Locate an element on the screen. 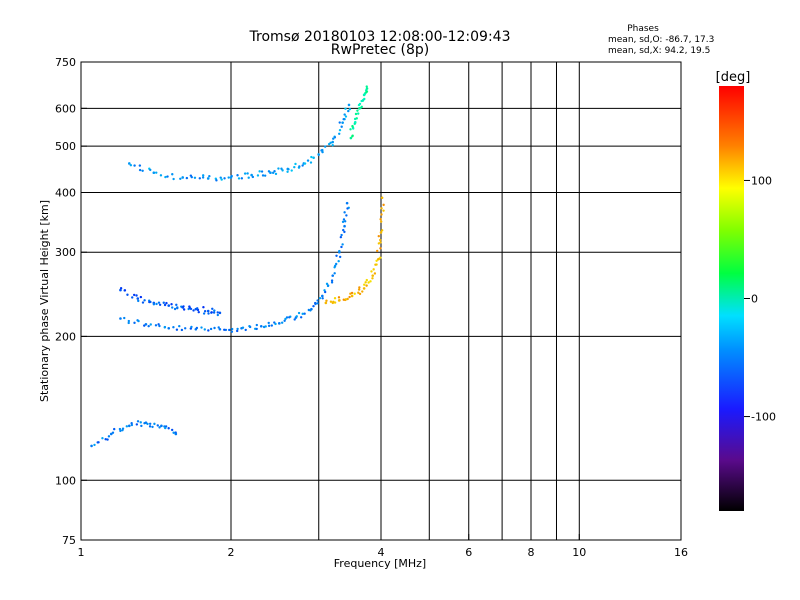 The width and height of the screenshot is (800, 600). echo-trace is located at coordinates (134, 434).